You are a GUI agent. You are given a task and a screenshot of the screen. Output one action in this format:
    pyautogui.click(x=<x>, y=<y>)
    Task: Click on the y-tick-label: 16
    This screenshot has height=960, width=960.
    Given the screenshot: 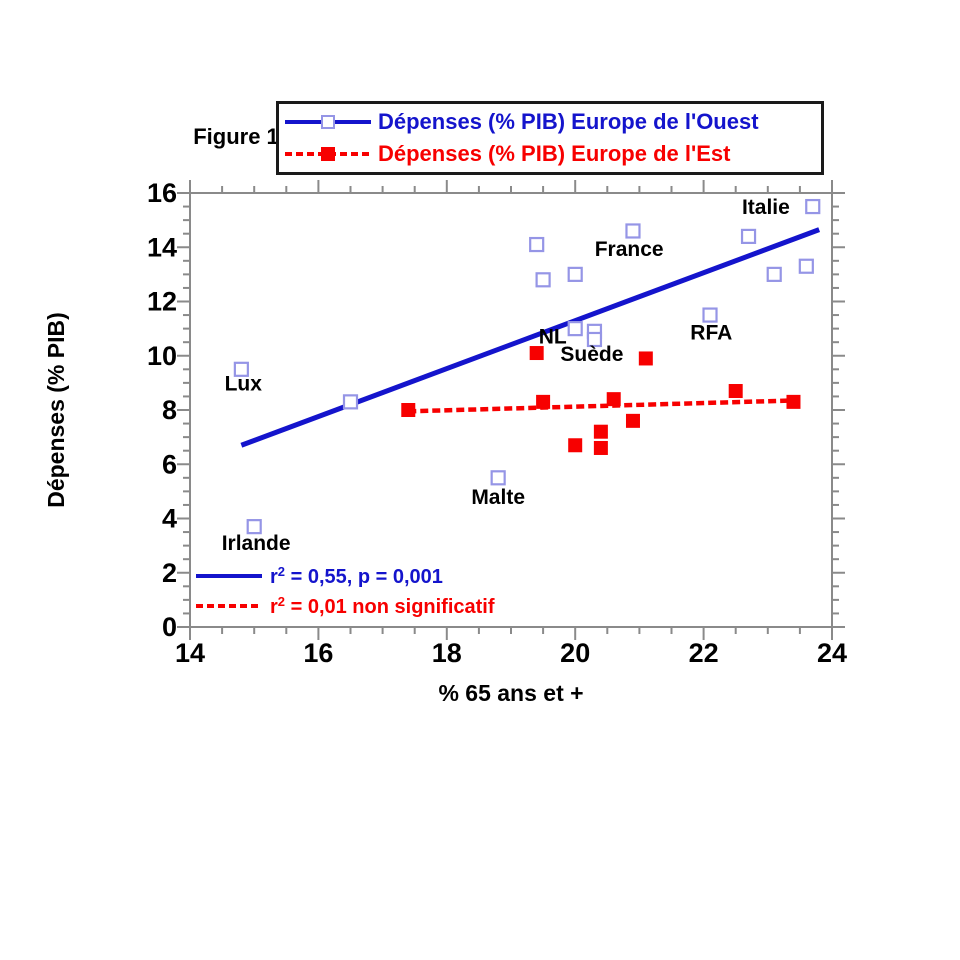 What is the action you would take?
    pyautogui.click(x=162, y=193)
    